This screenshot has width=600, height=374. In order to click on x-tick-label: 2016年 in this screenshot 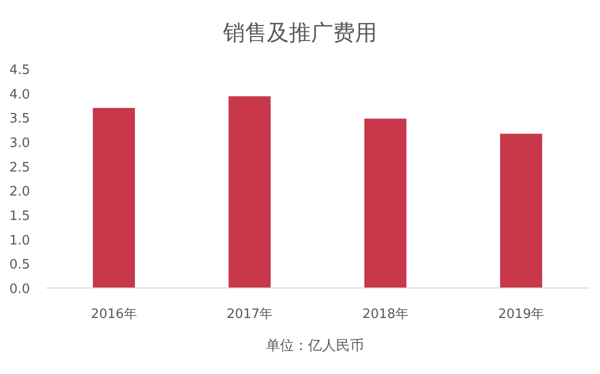, I will do `click(113, 314)`.